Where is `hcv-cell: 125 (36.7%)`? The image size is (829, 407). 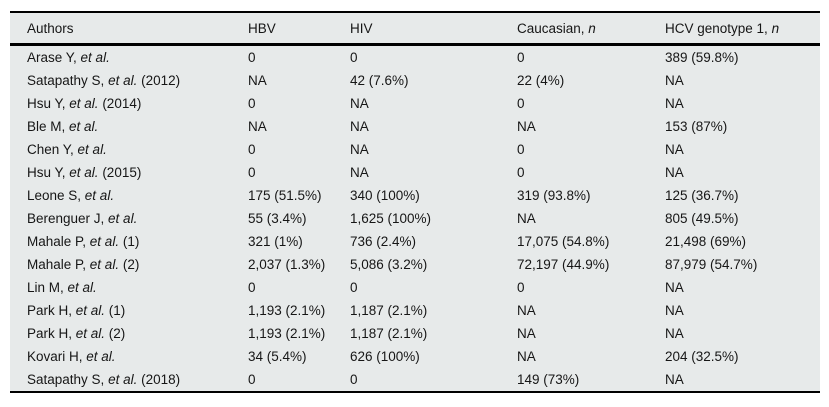
hcv-cell: 125 (36.7%) is located at coordinates (702, 195).